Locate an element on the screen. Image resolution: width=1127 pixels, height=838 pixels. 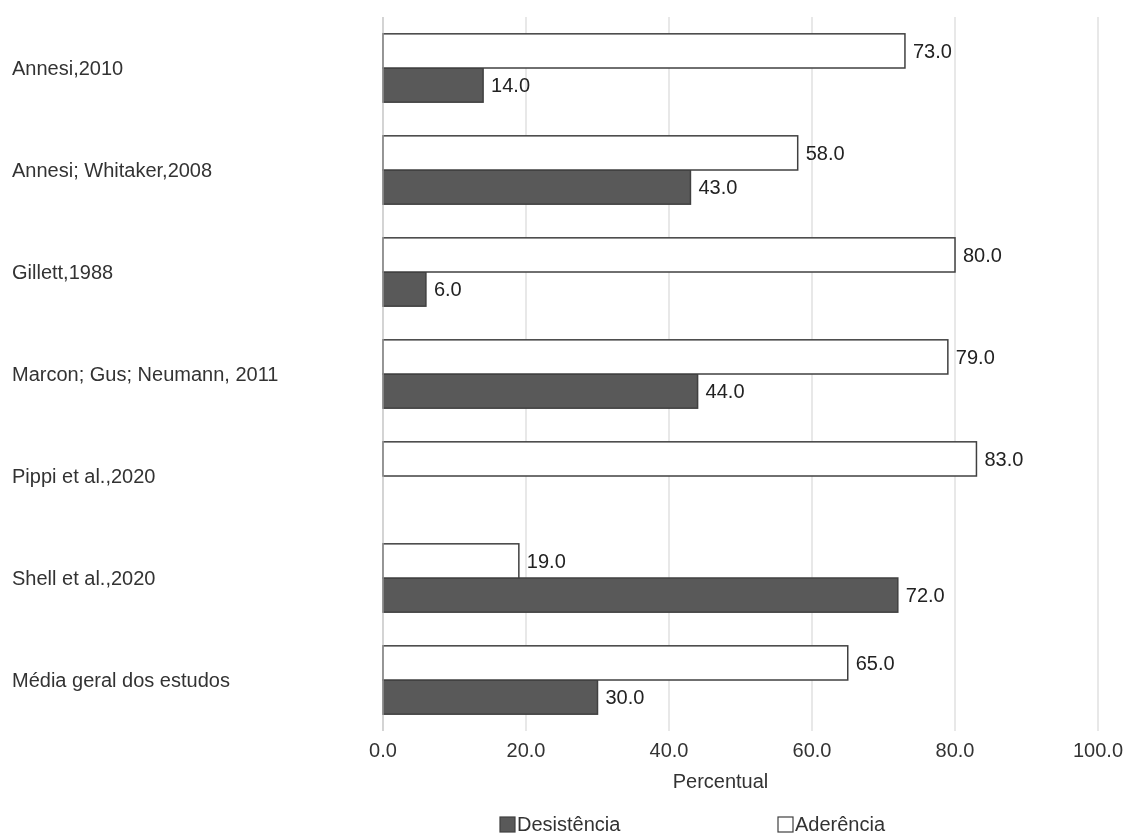
y-tick-label: Pippi et al.,2020 is located at coordinates (84, 476).